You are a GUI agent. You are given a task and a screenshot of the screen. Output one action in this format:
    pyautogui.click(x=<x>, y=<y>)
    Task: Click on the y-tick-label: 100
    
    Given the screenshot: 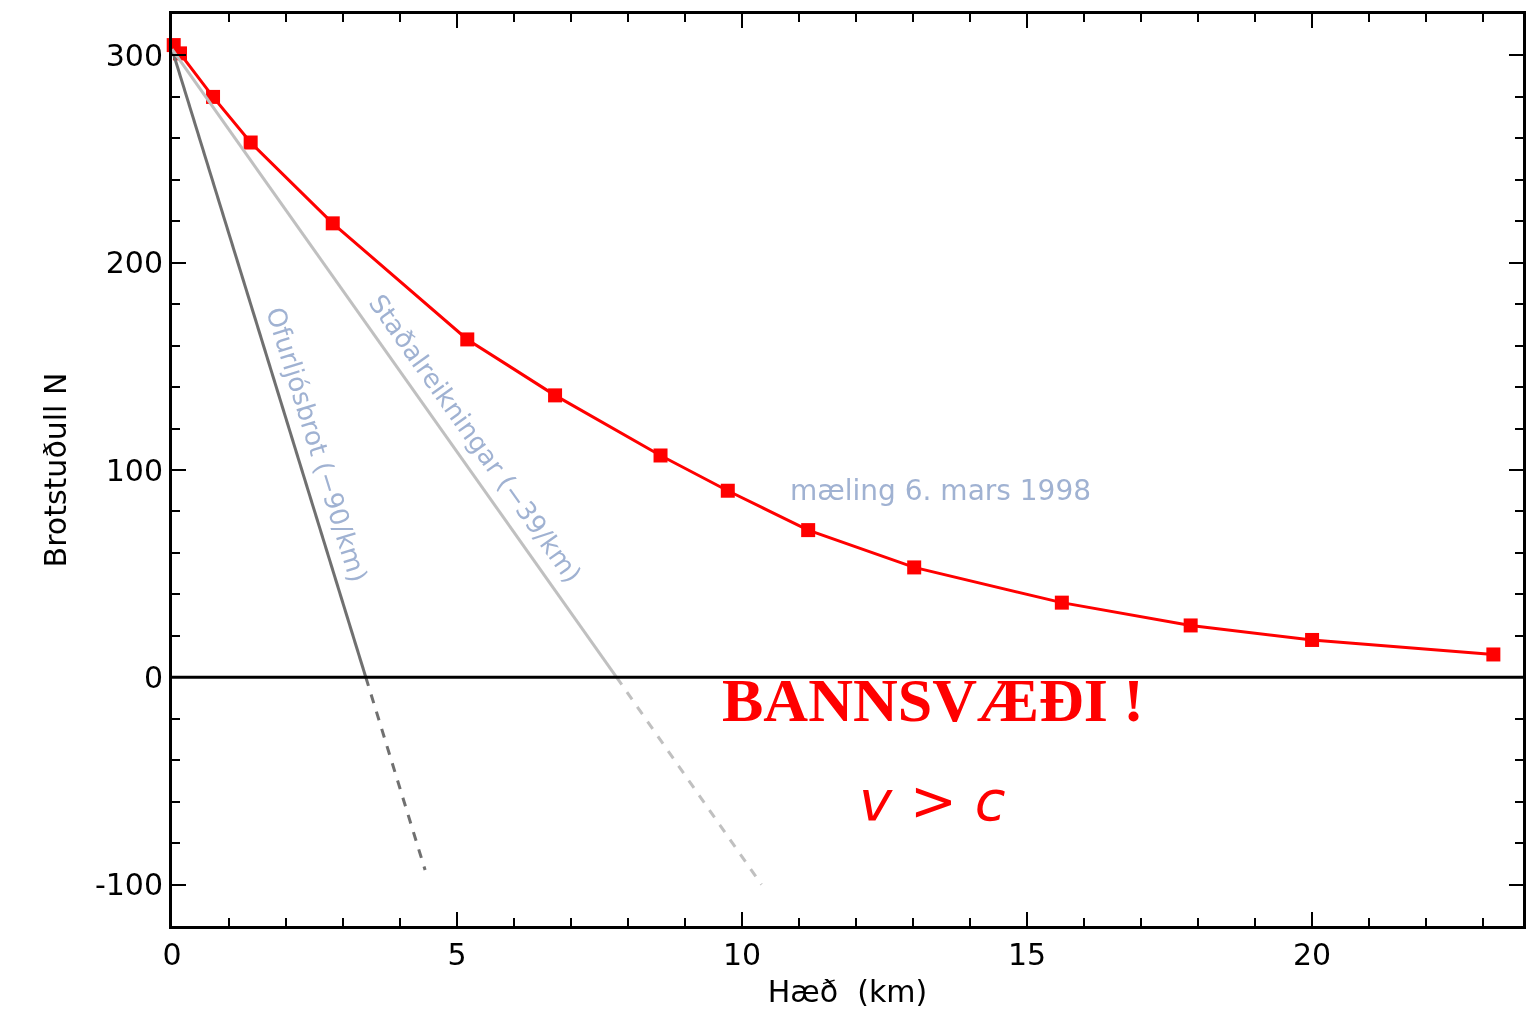 What is the action you would take?
    pyautogui.click(x=134, y=470)
    